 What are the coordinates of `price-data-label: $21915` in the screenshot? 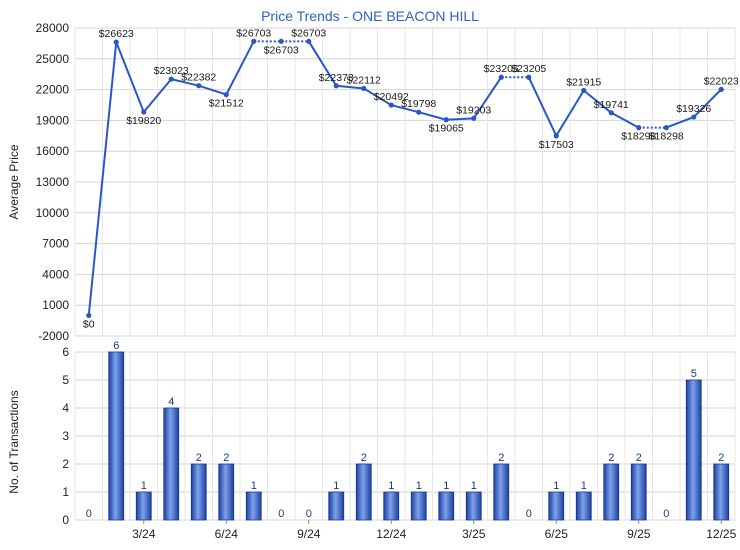 It's located at (583, 82).